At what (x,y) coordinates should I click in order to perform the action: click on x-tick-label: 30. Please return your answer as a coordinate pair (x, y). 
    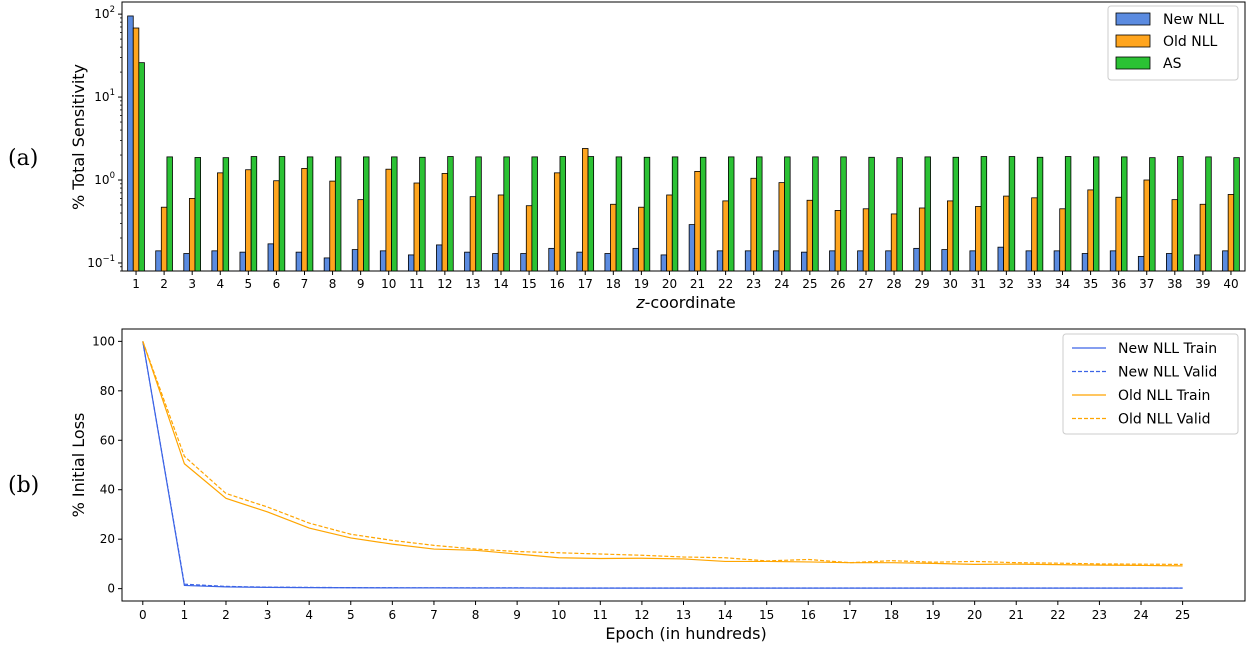
    Looking at the image, I should click on (950, 284).